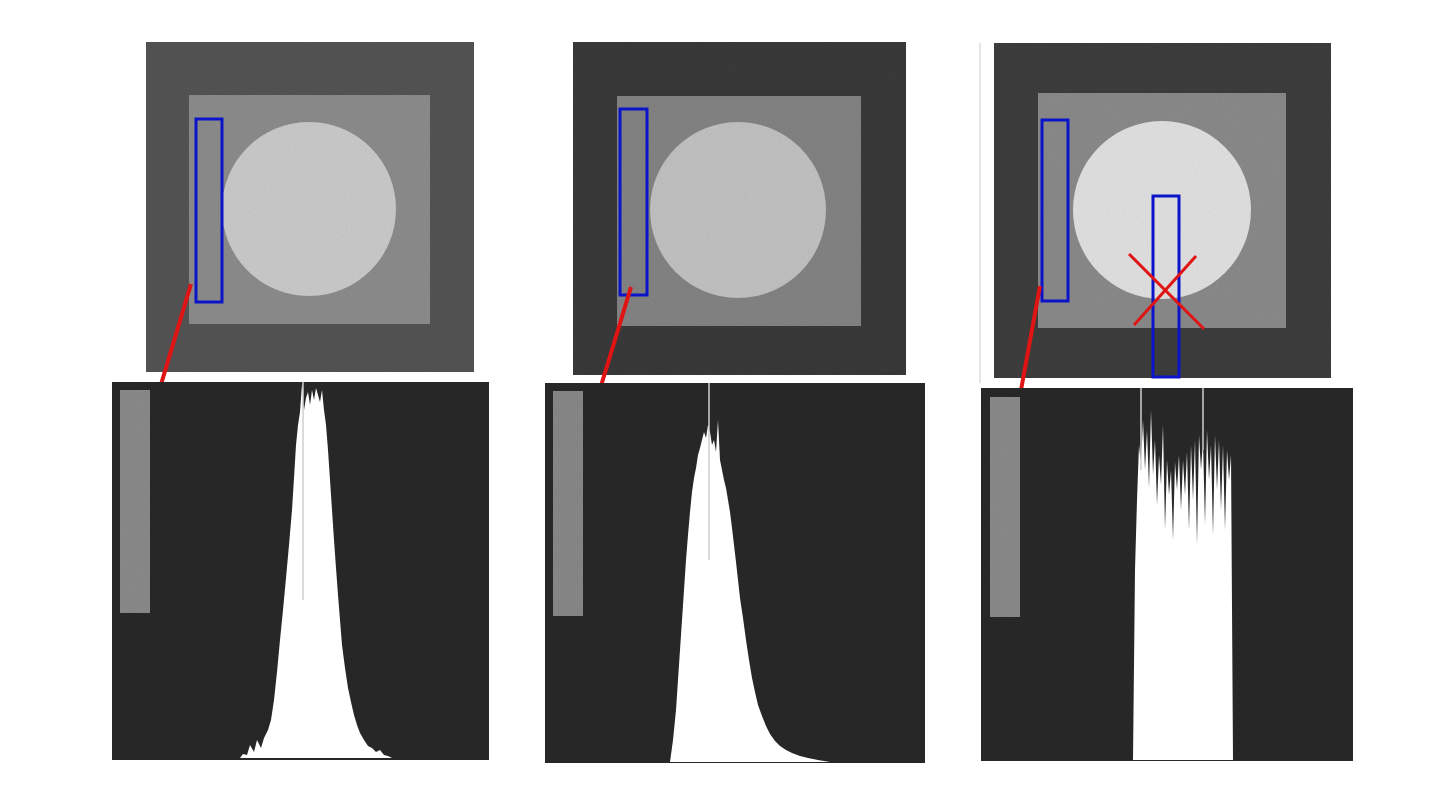 This screenshot has width=1433, height=798. I want to click on roi-box-rejected, so click(1166, 286).